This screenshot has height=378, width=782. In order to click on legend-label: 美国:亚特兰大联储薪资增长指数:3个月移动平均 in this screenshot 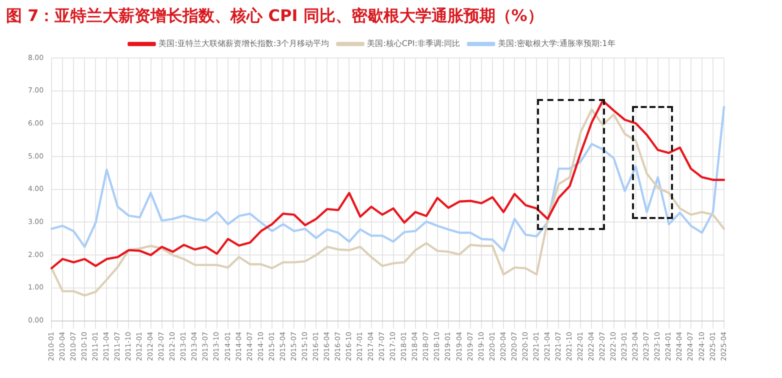, I will do `click(244, 43)`.